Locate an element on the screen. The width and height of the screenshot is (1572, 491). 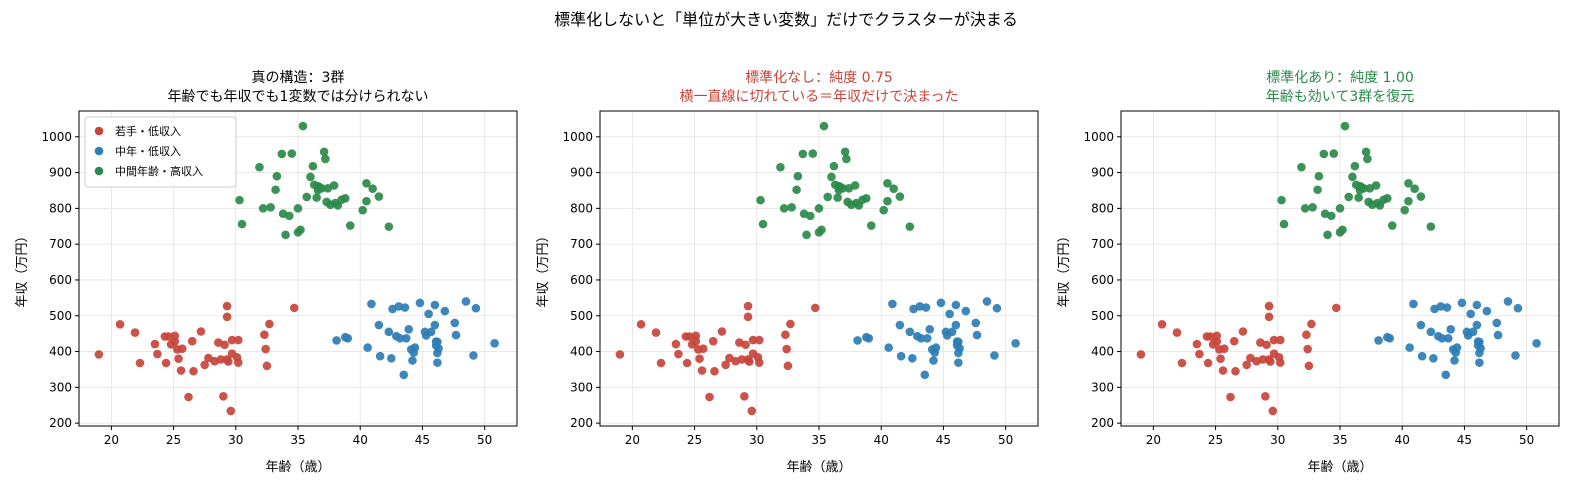
figure-suptitle: 標準化しないと「単位が大きい変数」だけでクラスターが決まる is located at coordinates (786, 19).